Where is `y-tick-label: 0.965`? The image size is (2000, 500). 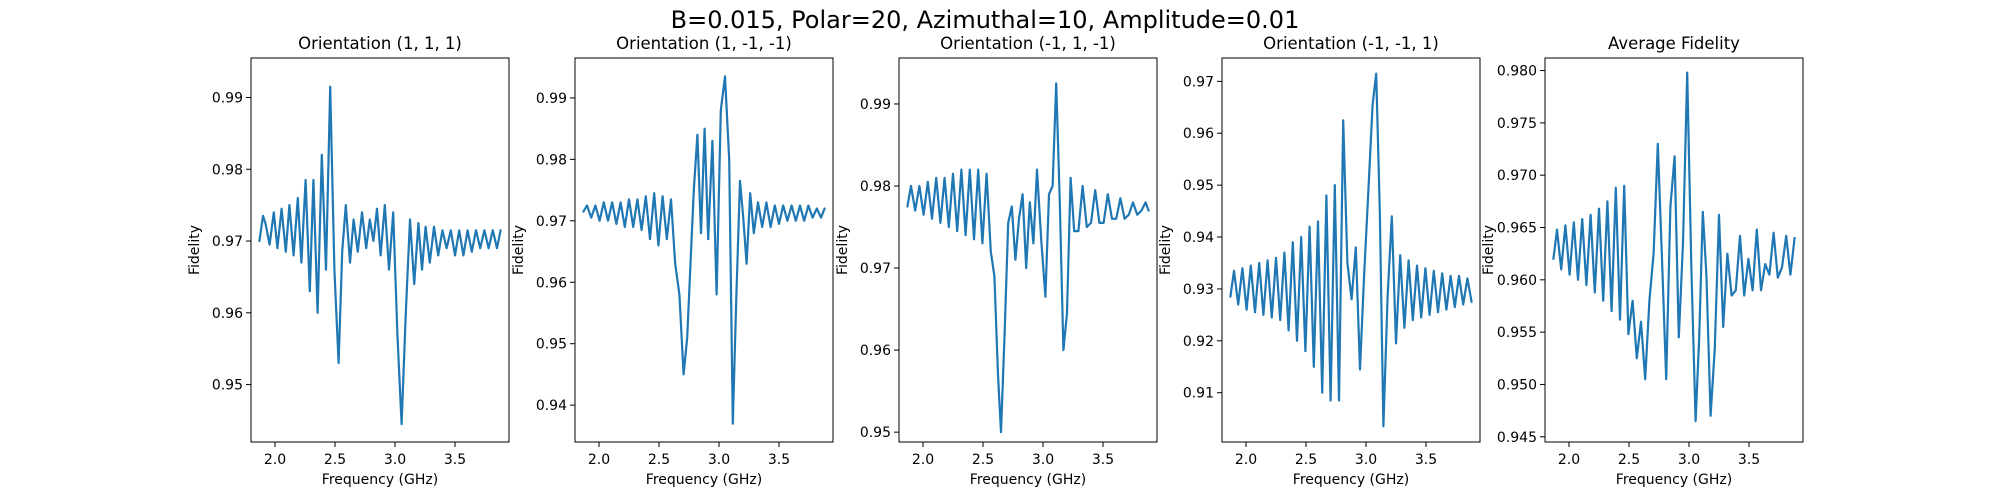
y-tick-label: 0.965 is located at coordinates (1517, 229).